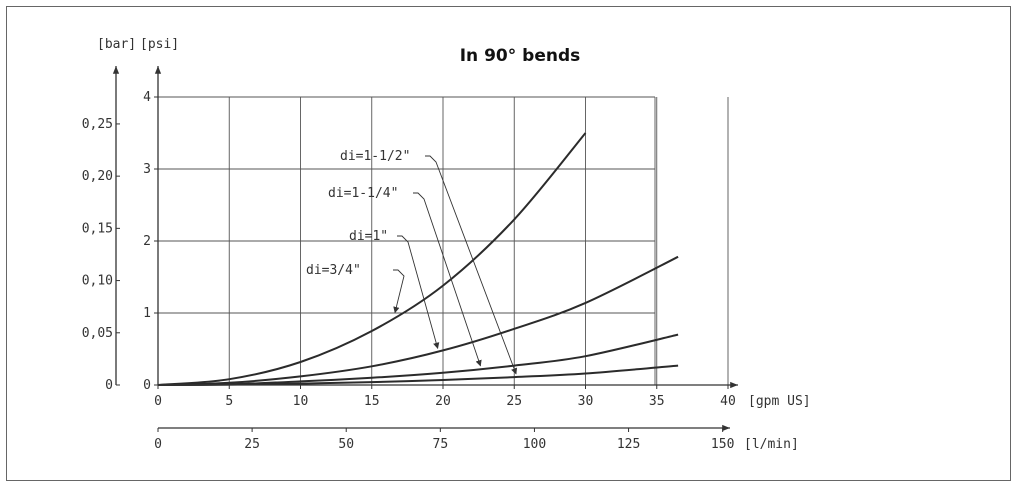 The height and width of the screenshot is (490, 1017). I want to click on y-tick-label: 4, so click(147, 97).